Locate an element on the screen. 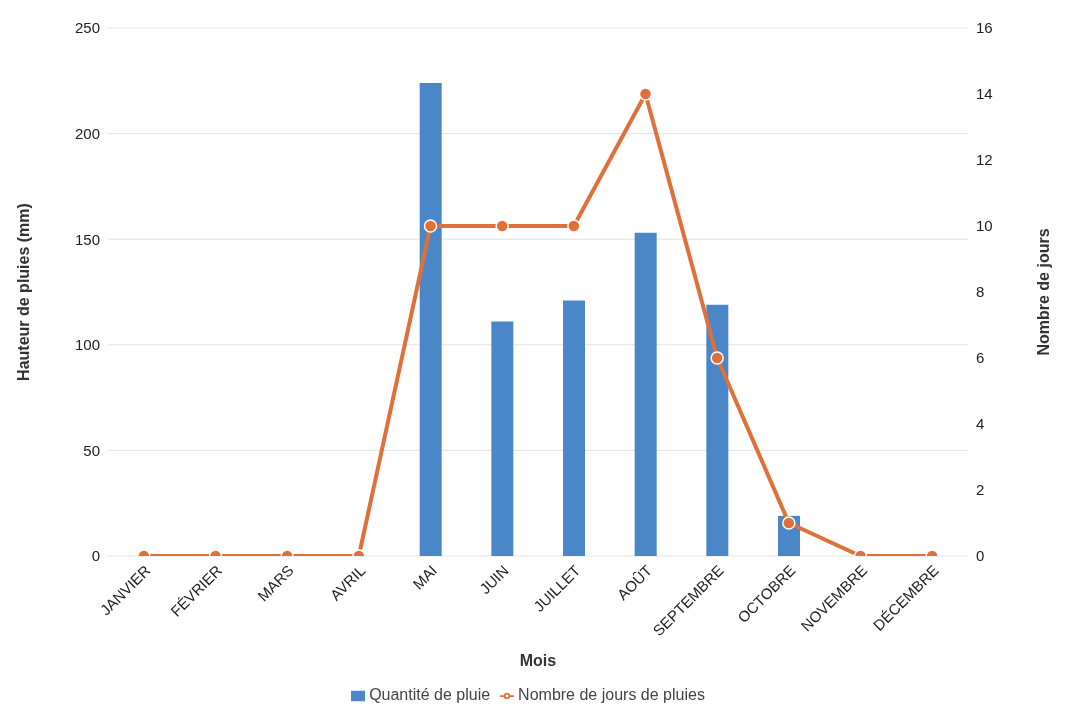 This screenshot has width=1078, height=726. y-tick-label: 250 is located at coordinates (87, 28).